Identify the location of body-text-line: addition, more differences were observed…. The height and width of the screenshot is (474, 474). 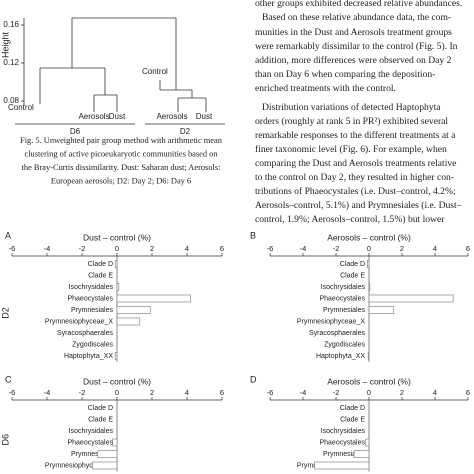
(353, 60).